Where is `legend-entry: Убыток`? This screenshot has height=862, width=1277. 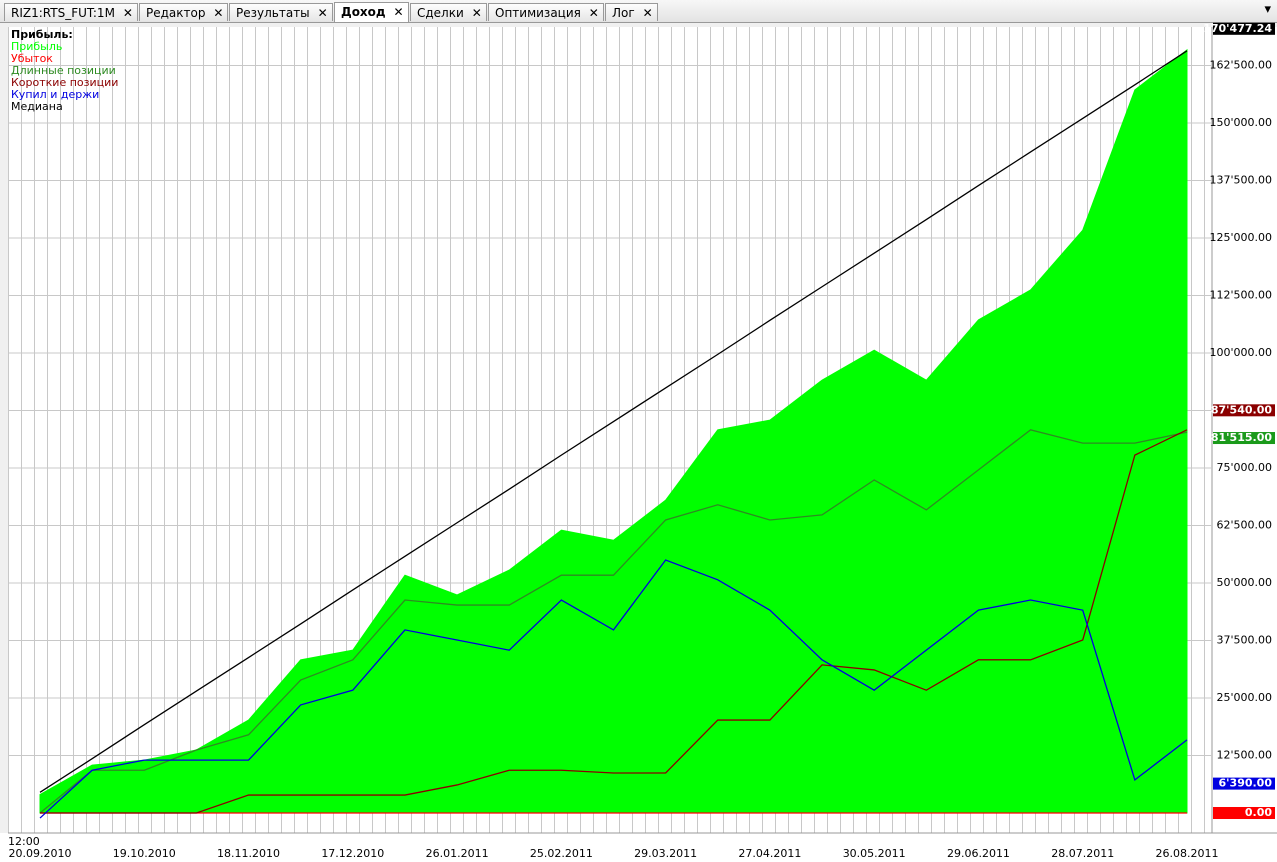 legend-entry: Убыток is located at coordinates (32, 58).